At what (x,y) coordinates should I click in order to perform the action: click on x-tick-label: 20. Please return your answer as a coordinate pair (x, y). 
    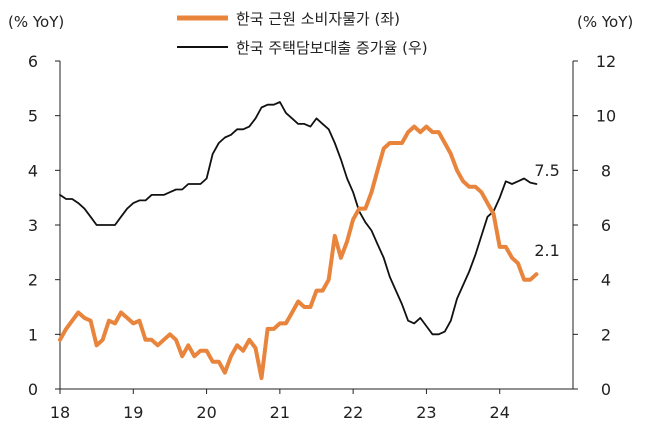
    Looking at the image, I should click on (206, 412).